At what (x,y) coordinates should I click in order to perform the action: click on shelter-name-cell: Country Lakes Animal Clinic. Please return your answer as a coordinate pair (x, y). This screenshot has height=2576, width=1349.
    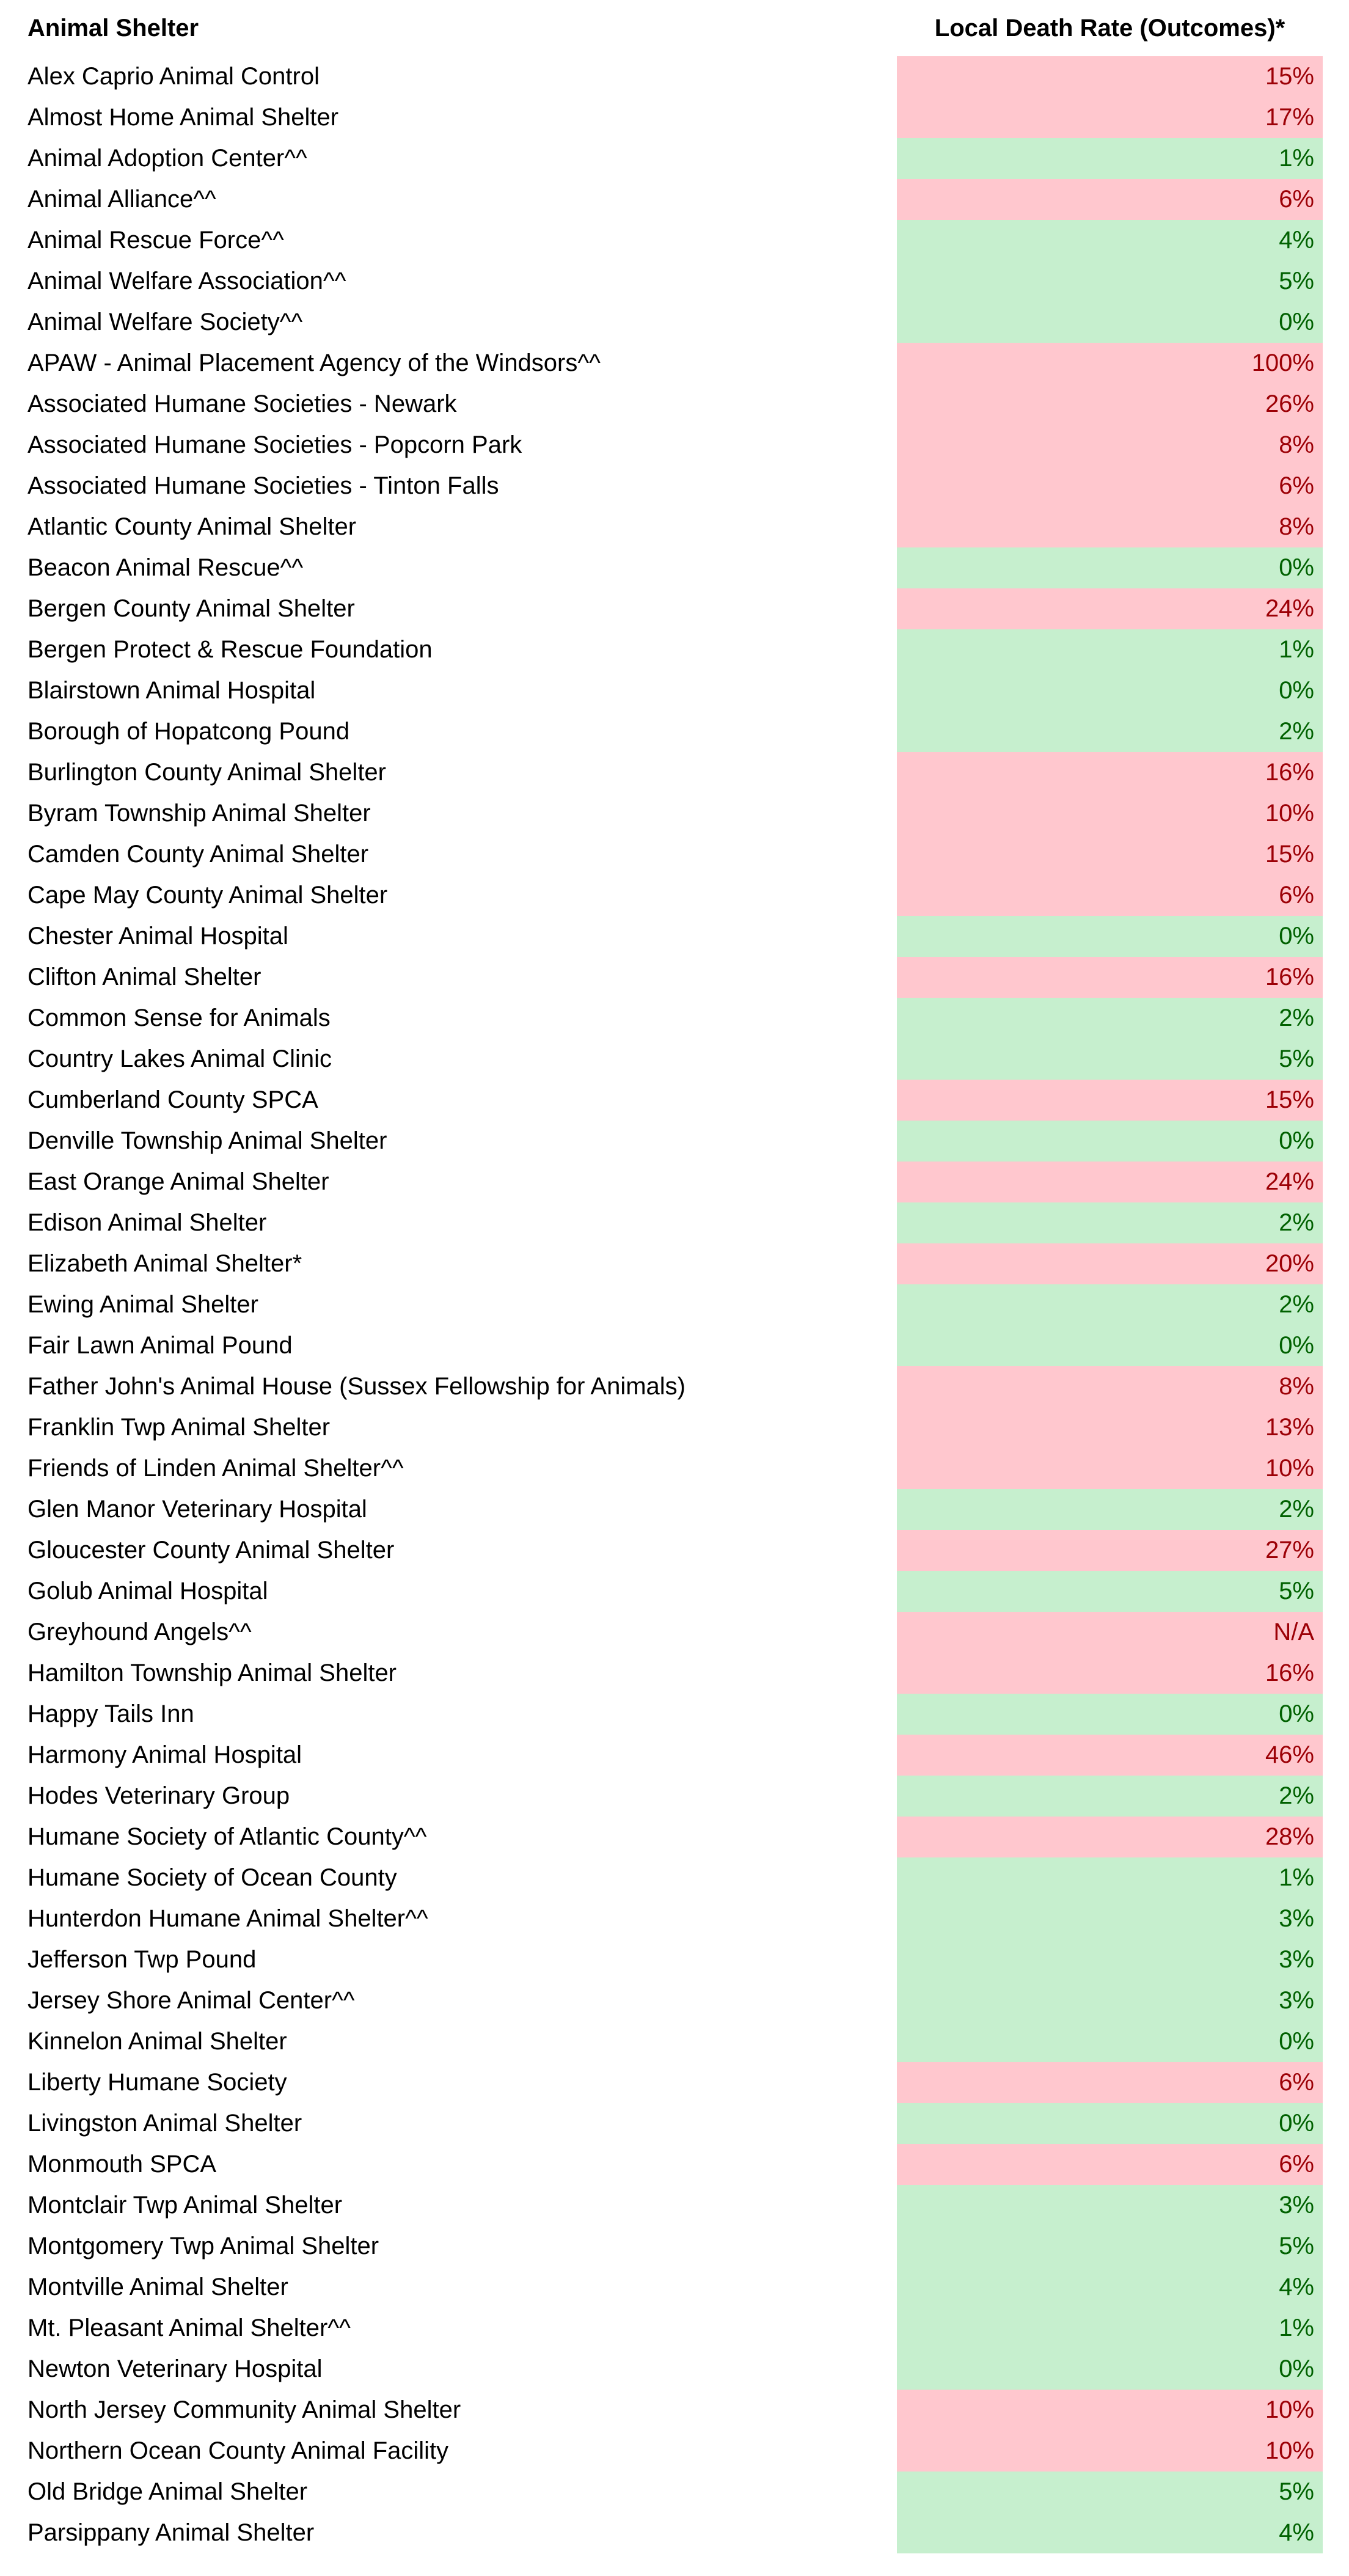
    Looking at the image, I should click on (449, 1059).